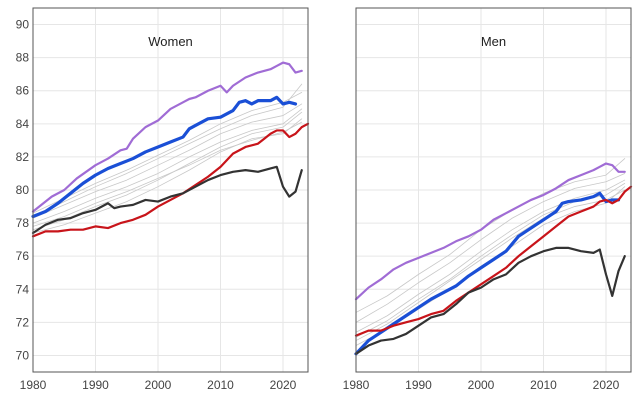 This screenshot has height=400, width=640. Describe the element at coordinates (158, 385) in the screenshot. I see `women-x-tick-label: 2000` at that location.